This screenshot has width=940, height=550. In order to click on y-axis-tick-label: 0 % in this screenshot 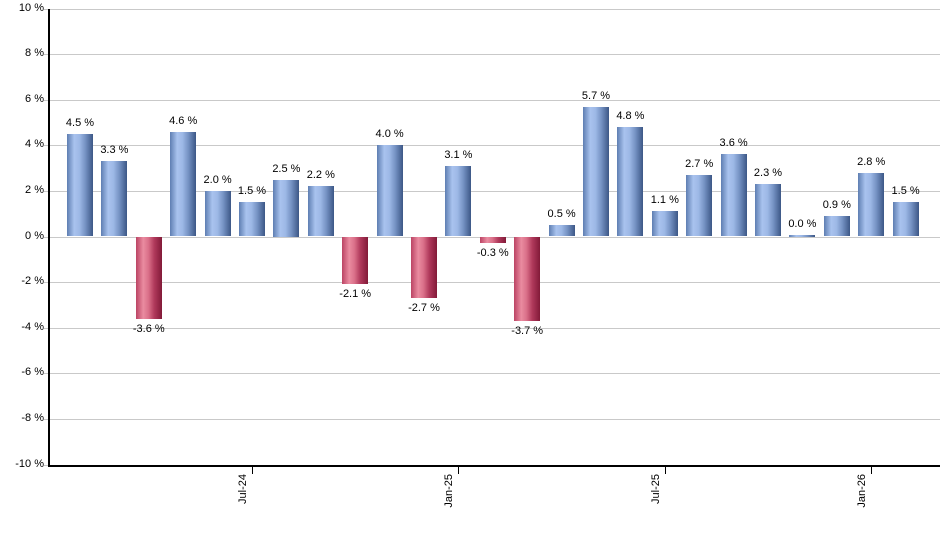, I will do `click(34, 235)`.